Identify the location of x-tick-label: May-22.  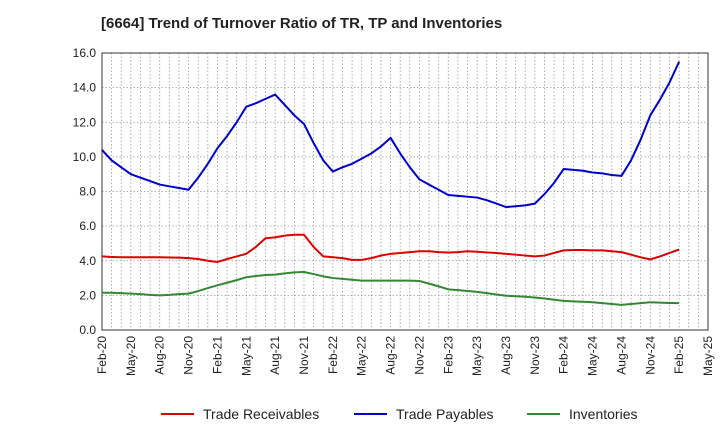
(362, 356).